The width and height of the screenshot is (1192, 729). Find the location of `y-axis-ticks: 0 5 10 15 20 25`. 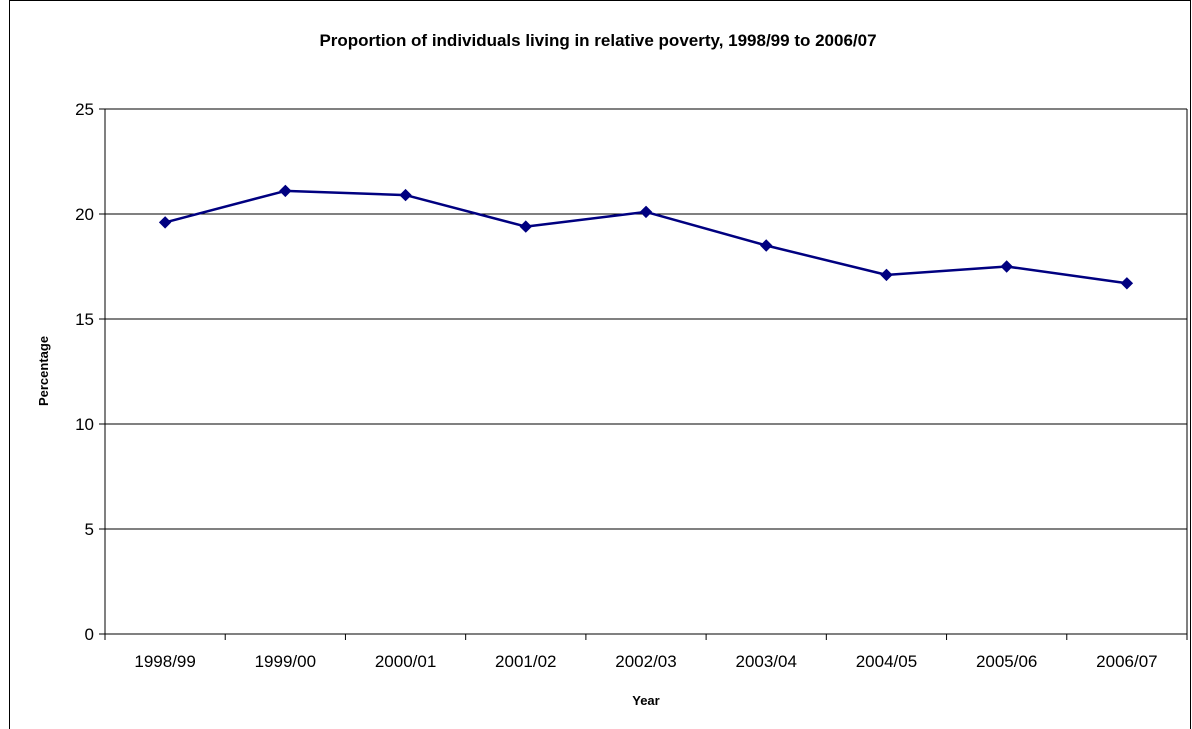

y-axis-ticks: 0 5 10 15 20 25 is located at coordinates (90, 372).